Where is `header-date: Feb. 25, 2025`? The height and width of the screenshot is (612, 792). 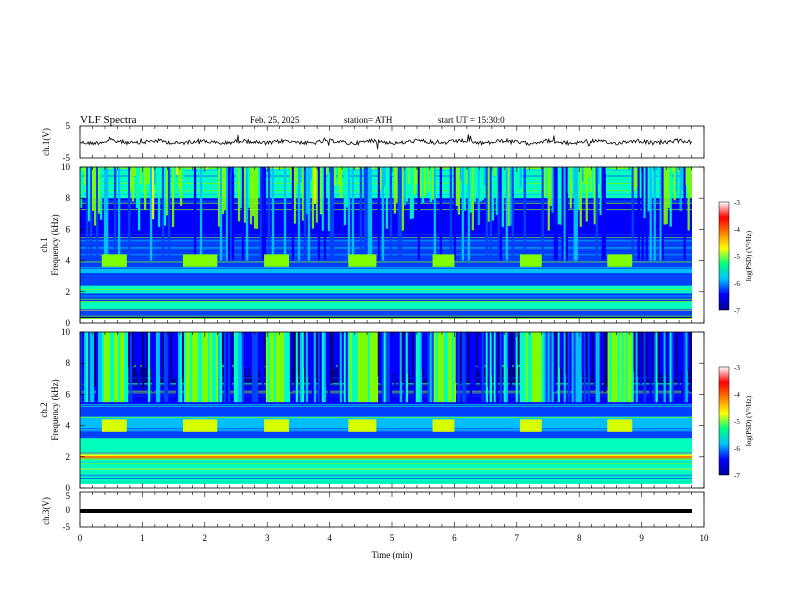 header-date: Feb. 25, 2025 is located at coordinates (275, 120).